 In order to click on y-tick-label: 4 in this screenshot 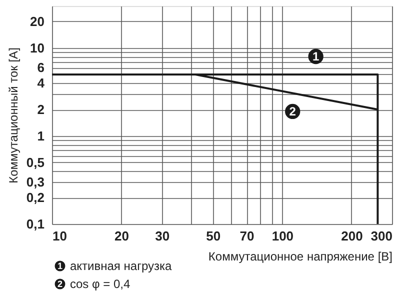, I will do `click(41, 83)`.